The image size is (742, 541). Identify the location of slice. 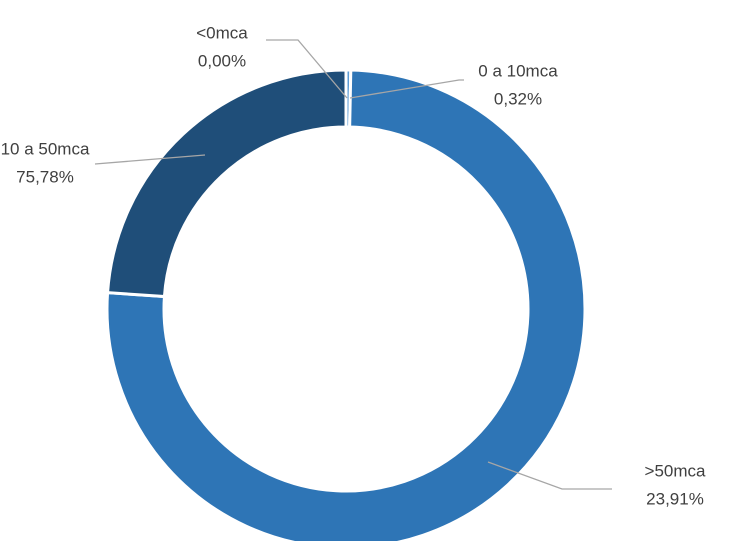
(226, 183).